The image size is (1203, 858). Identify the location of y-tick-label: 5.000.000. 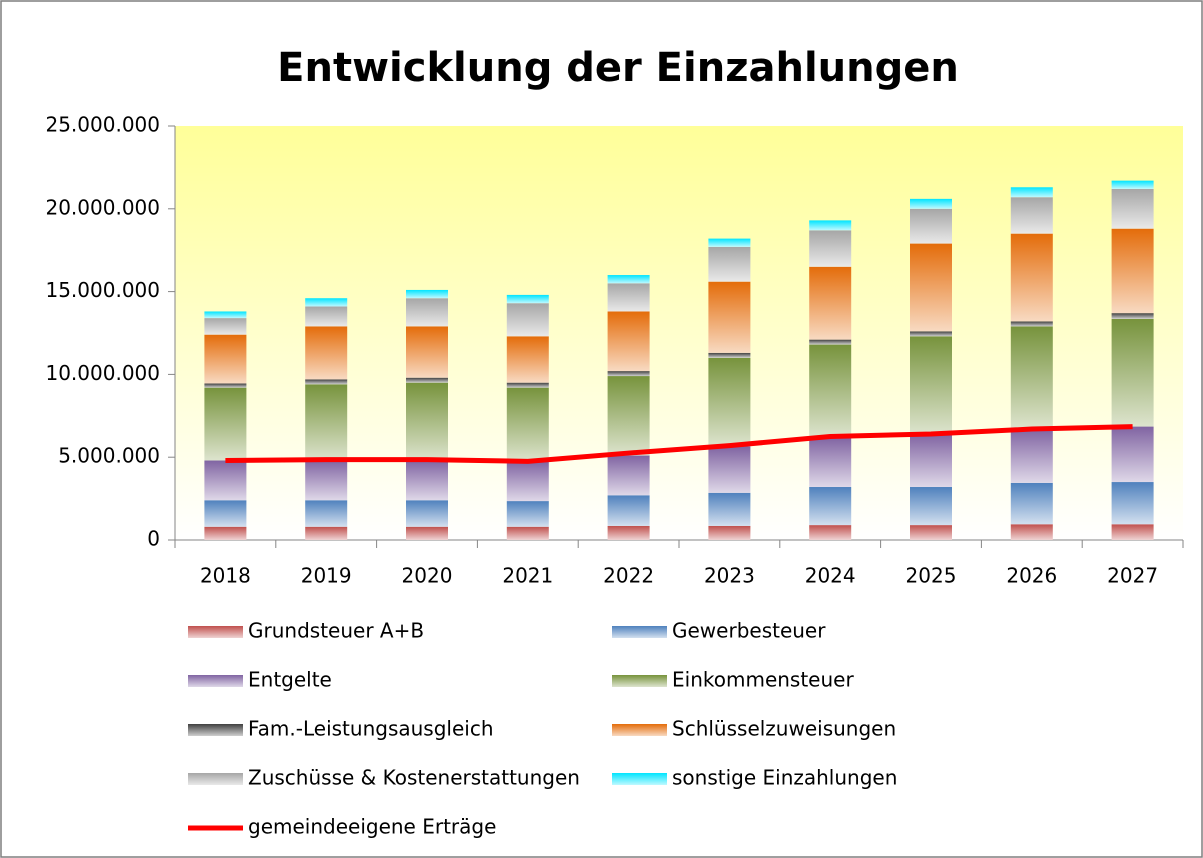
(109, 456).